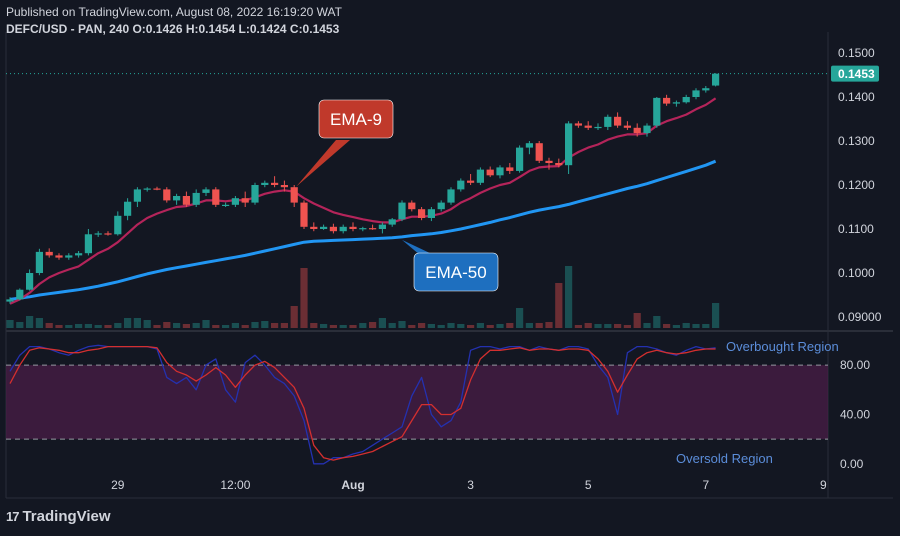 This screenshot has width=900, height=536. I want to click on time-tick-label: 12:00, so click(235, 485).